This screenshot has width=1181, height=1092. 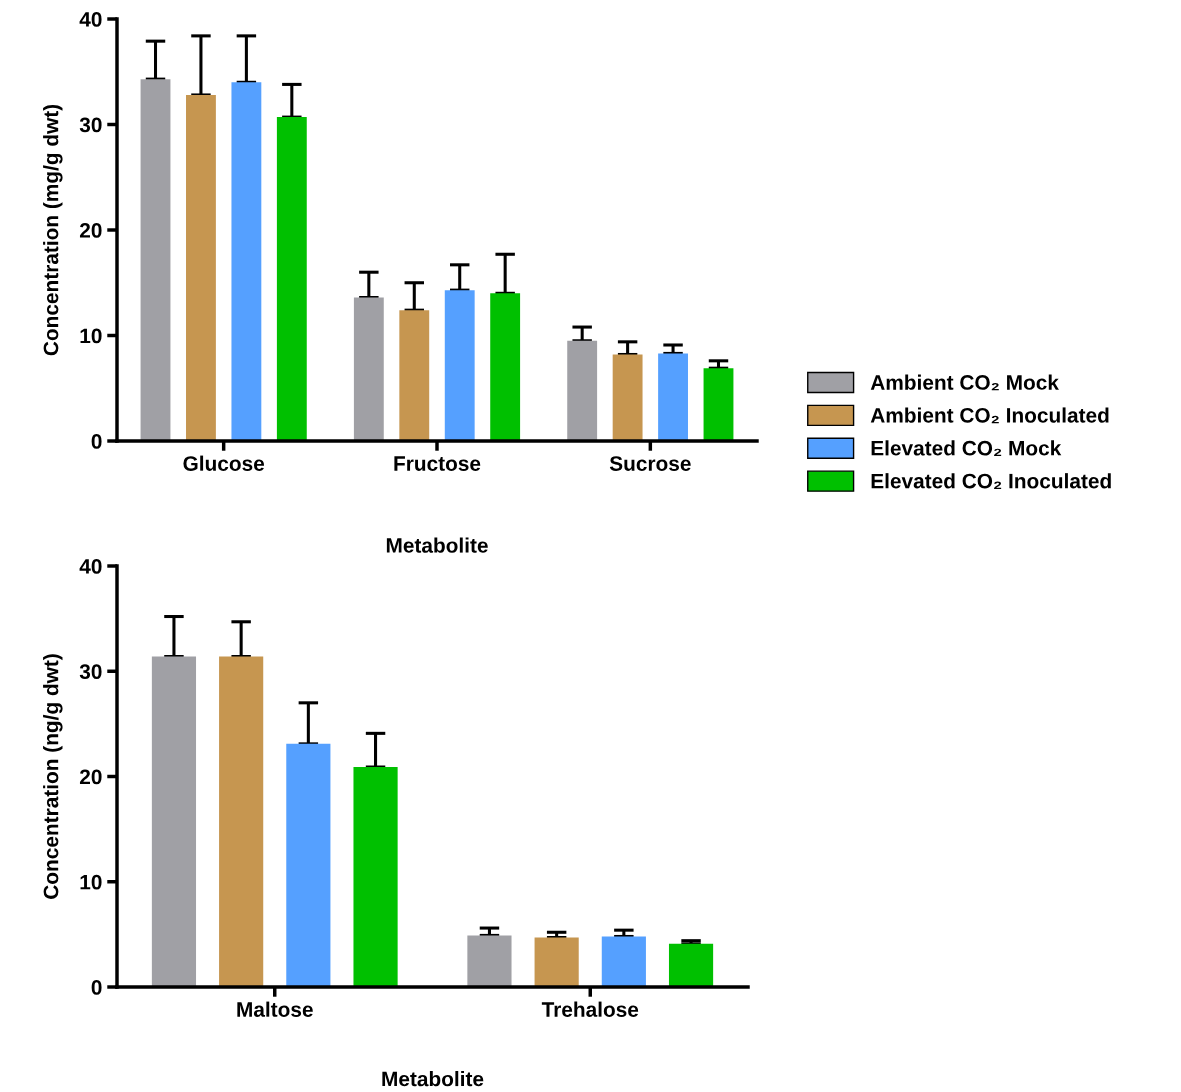 I want to click on x-tick-label: Fructose, so click(x=437, y=463).